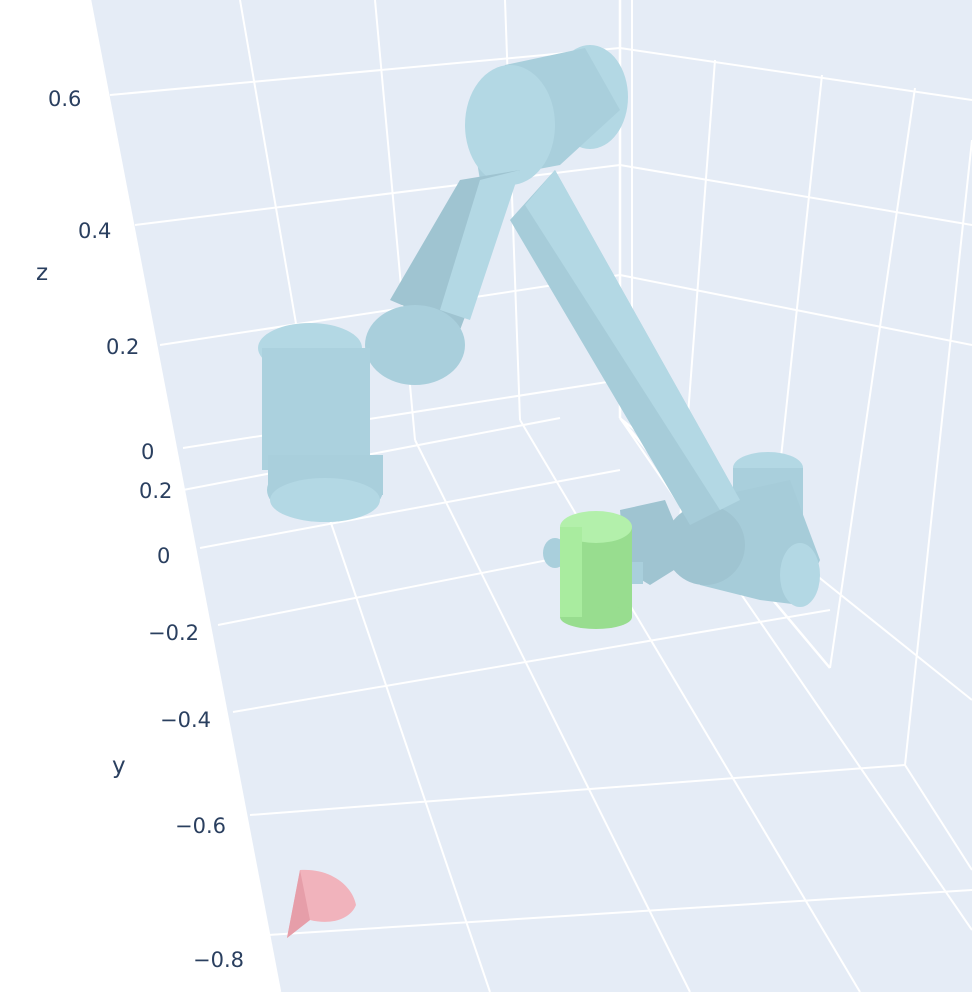  Describe the element at coordinates (163, 556) in the screenshot. I see `y-tick-label: 0` at that location.